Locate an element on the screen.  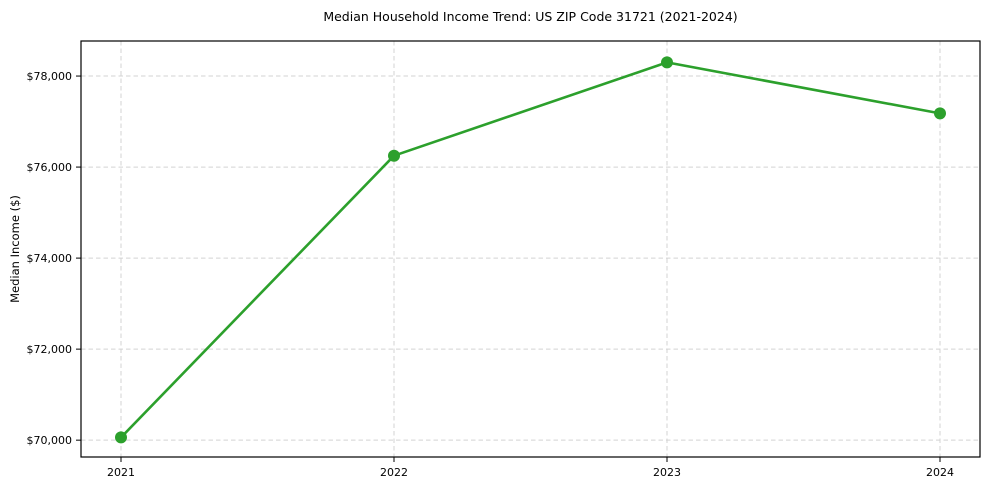
data-point-2022 is located at coordinates (394, 155).